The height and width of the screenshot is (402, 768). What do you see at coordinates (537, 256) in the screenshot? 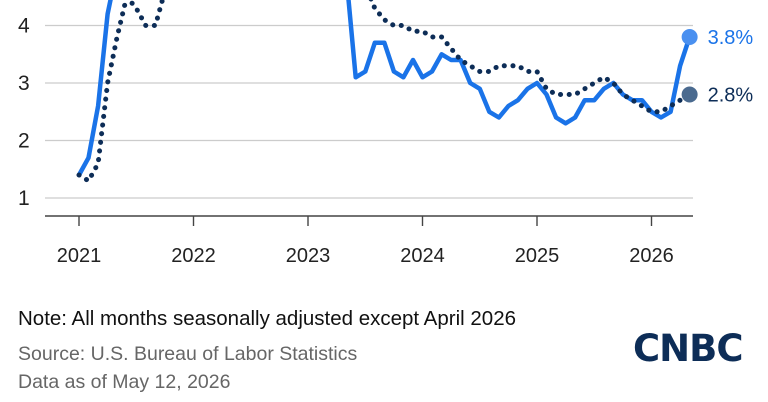
I see `x-tick-label-2025: 2025` at bounding box center [537, 256].